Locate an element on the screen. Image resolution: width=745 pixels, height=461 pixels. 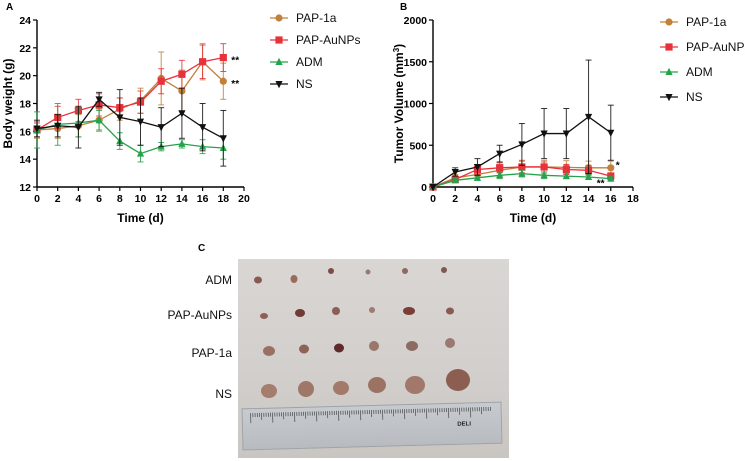
panel-letter-c: C is located at coordinates (202, 248).